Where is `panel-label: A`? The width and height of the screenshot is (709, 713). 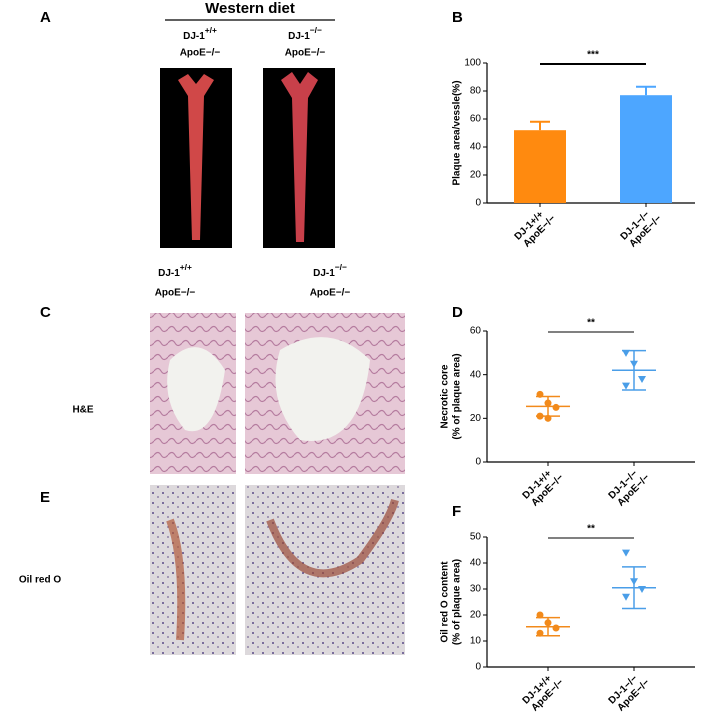 panel-label: A is located at coordinates (45, 17).